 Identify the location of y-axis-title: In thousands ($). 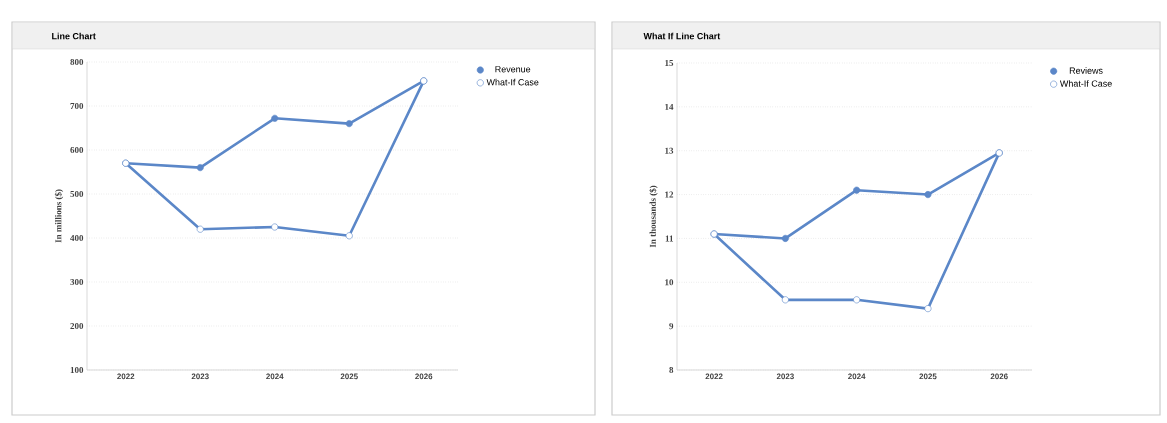
(653, 216).